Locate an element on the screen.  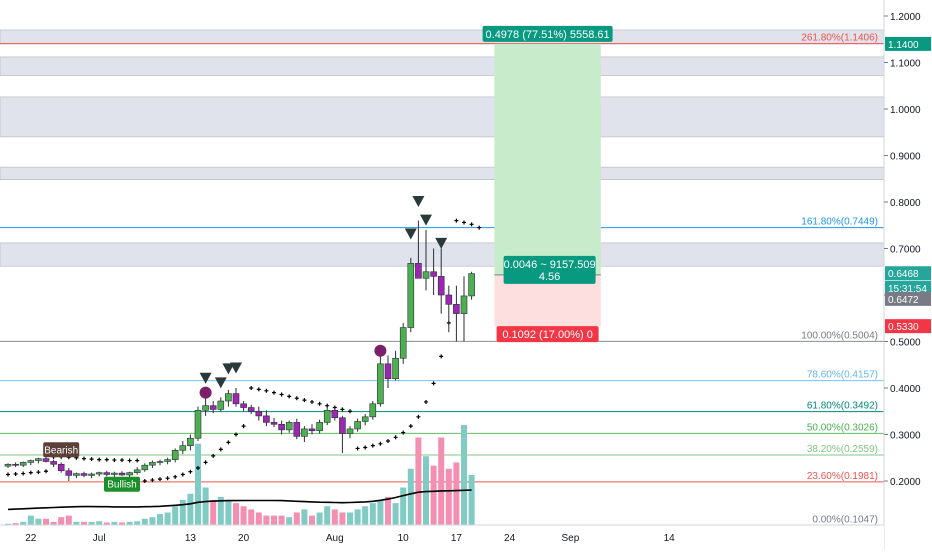
resistance-zone is located at coordinates (442, 37).